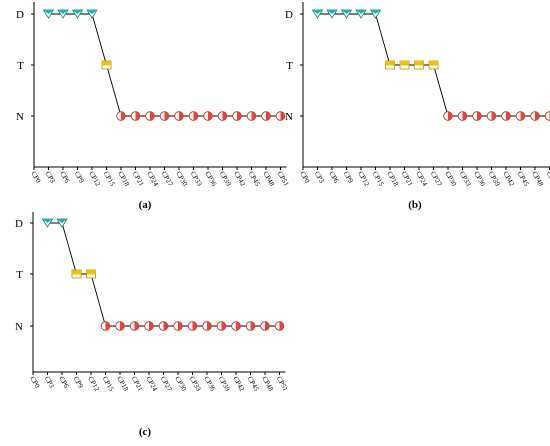 Image resolution: width=550 pixels, height=446 pixels. I want to click on y-tick-label: T, so click(20, 66).